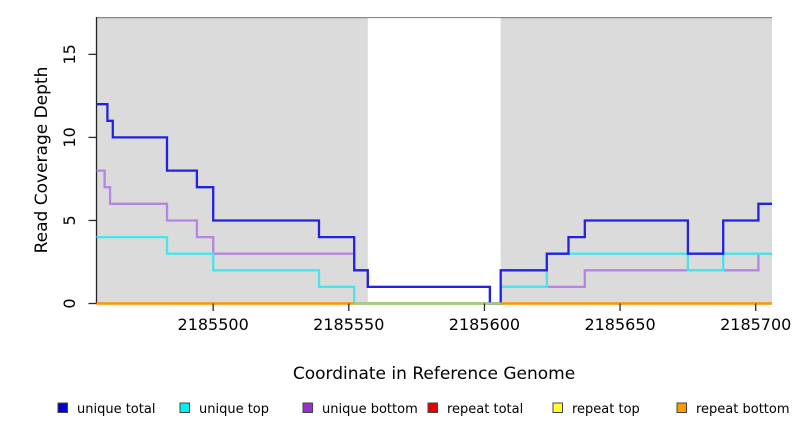  I want to click on legend-label: repeat total, so click(485, 409).